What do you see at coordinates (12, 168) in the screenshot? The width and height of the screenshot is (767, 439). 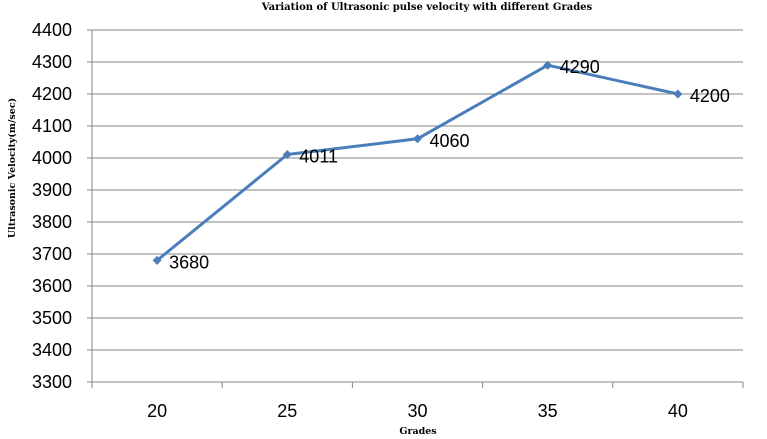 I see `y-axis-title: Ultrasonic Velocity(m/sec)` at bounding box center [12, 168].